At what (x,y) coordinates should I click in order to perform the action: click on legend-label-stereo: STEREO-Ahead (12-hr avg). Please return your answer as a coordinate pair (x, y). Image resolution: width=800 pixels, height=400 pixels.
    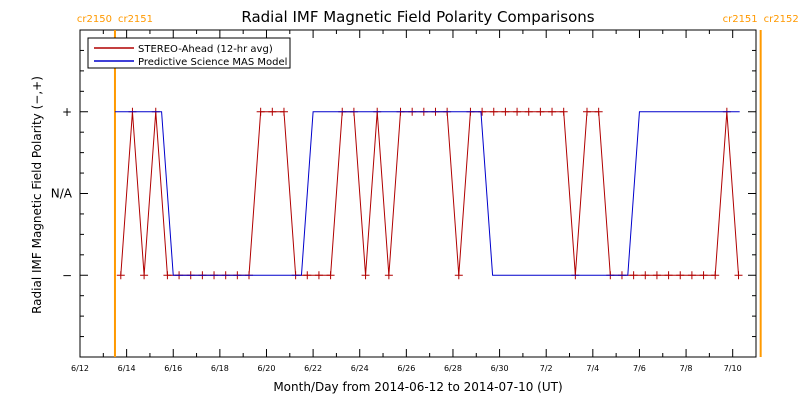
    Looking at the image, I should click on (205, 49).